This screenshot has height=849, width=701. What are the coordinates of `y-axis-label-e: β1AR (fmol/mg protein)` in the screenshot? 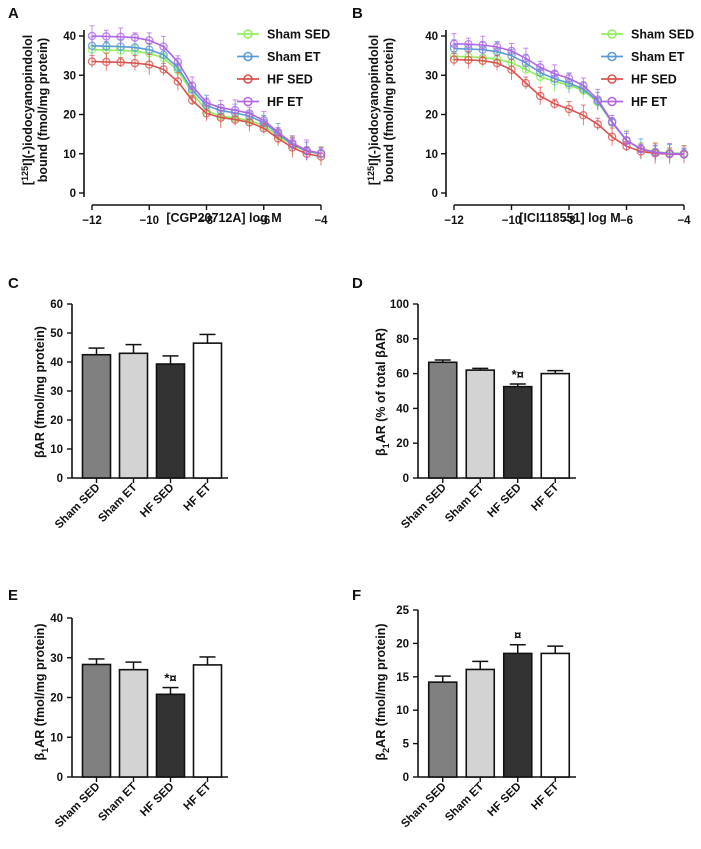 It's located at (41, 692).